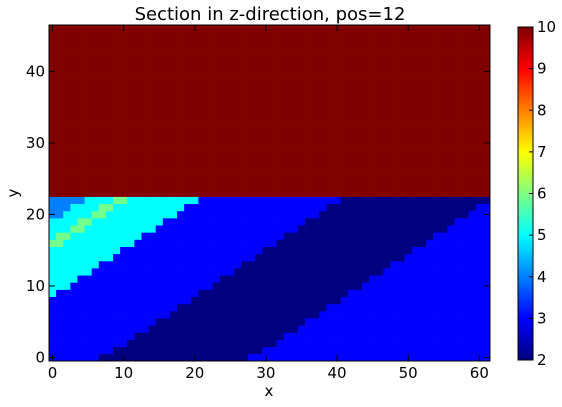 The image size is (562, 407). What do you see at coordinates (542, 318) in the screenshot?
I see `colorbar-tick-label: 3` at bounding box center [542, 318].